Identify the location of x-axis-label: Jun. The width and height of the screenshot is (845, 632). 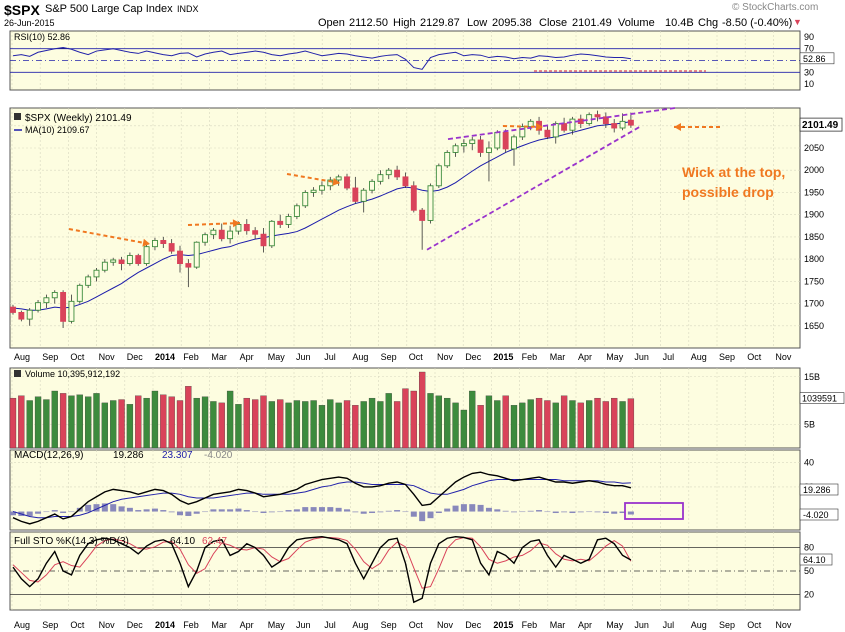
(641, 357).